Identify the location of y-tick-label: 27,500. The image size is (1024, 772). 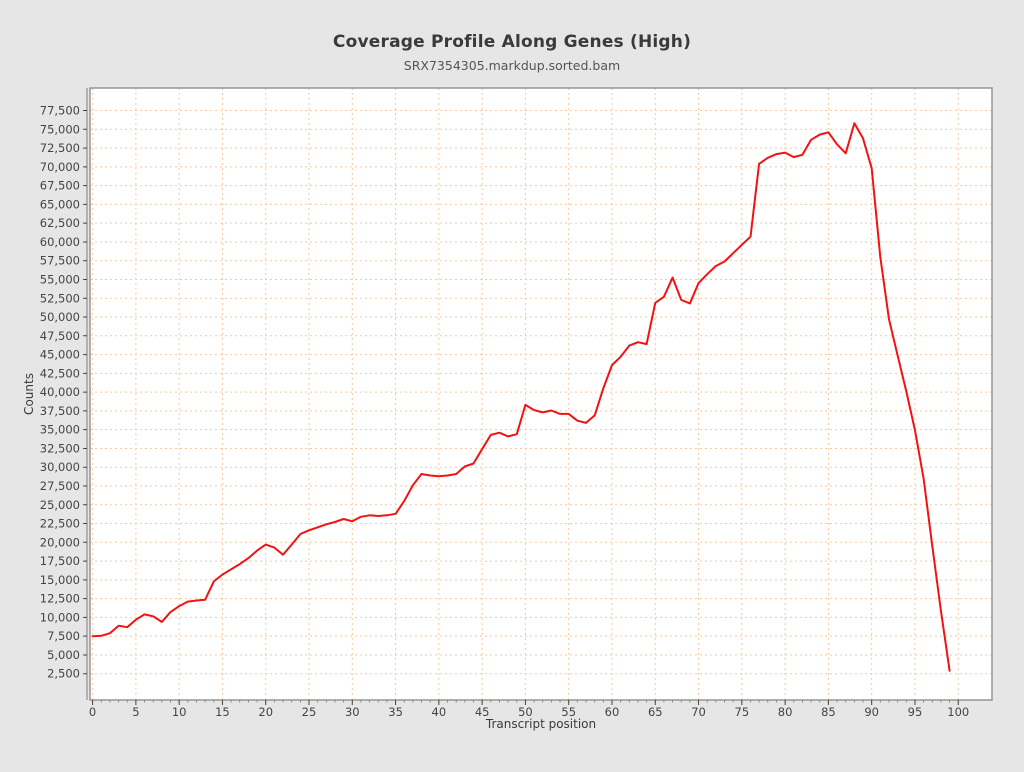
(60, 486).